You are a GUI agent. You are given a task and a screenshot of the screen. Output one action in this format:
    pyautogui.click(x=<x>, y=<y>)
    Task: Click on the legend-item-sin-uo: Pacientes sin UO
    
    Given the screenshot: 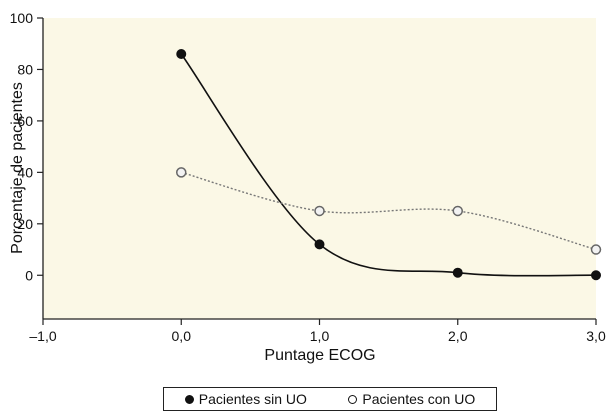 What is the action you would take?
    pyautogui.click(x=245, y=399)
    